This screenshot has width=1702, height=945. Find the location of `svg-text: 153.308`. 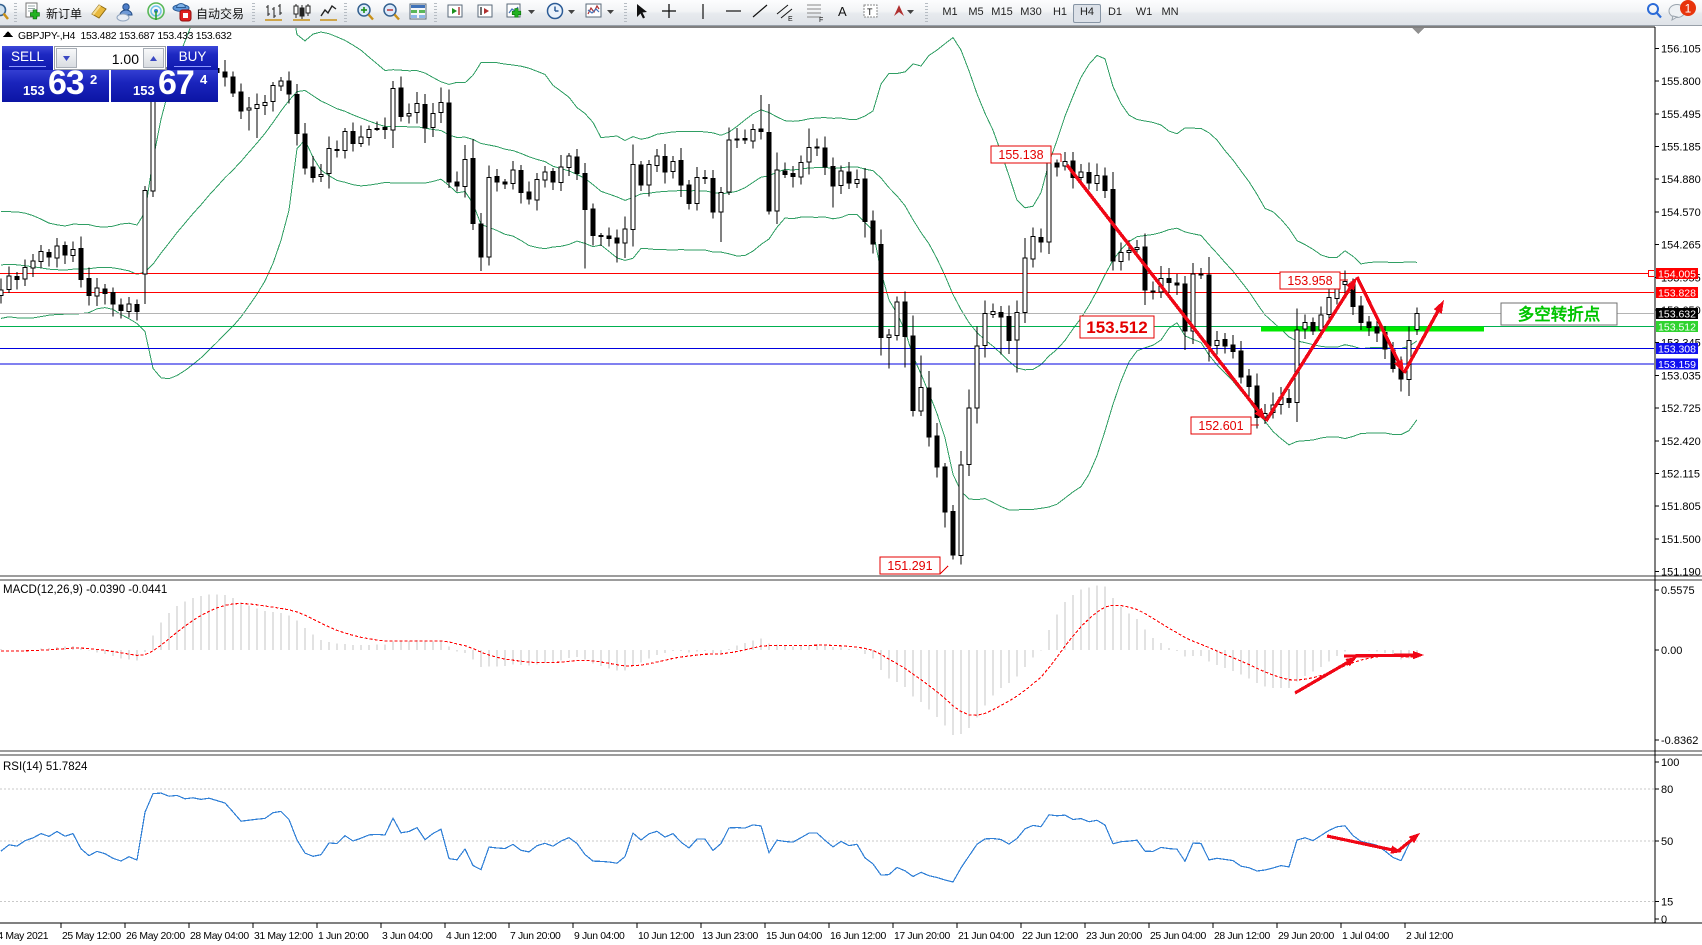

svg-text: 153.308 is located at coordinates (1677, 349).